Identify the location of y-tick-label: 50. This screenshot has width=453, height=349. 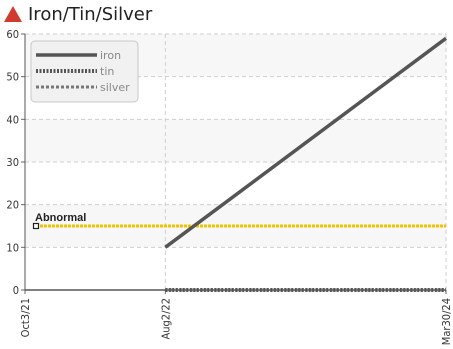
(12, 77).